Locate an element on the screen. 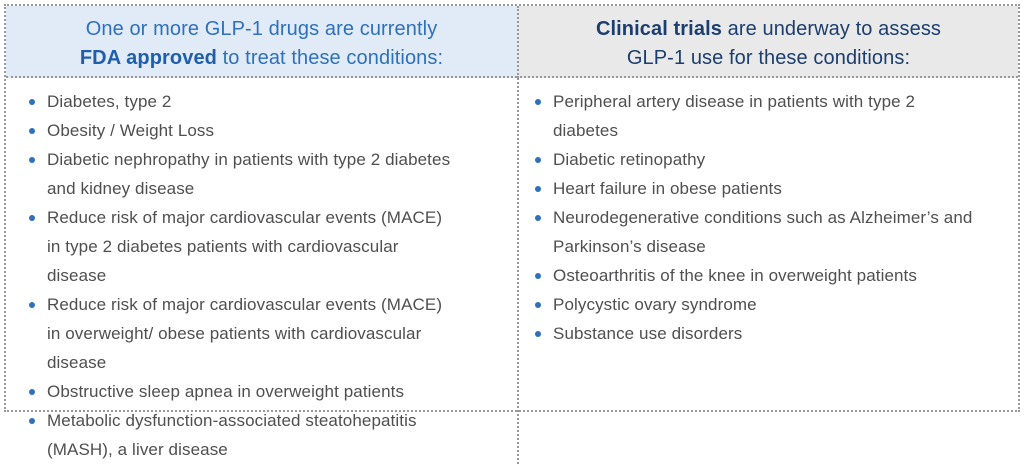  header-line: GLP-1 use for these conditions: is located at coordinates (768, 58).